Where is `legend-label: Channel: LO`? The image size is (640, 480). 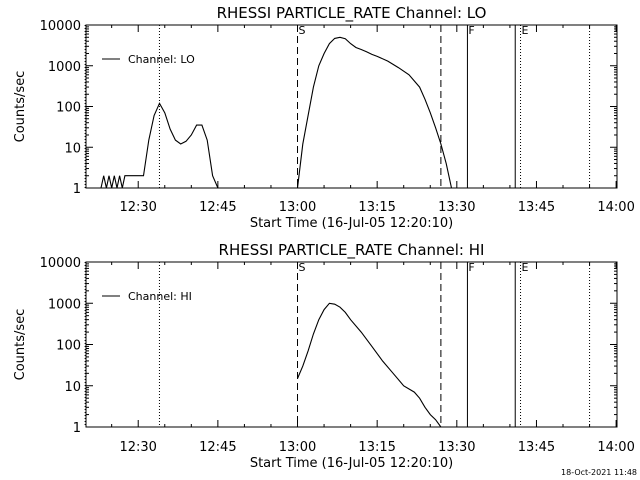
legend-label: Channel: LO is located at coordinates (161, 59).